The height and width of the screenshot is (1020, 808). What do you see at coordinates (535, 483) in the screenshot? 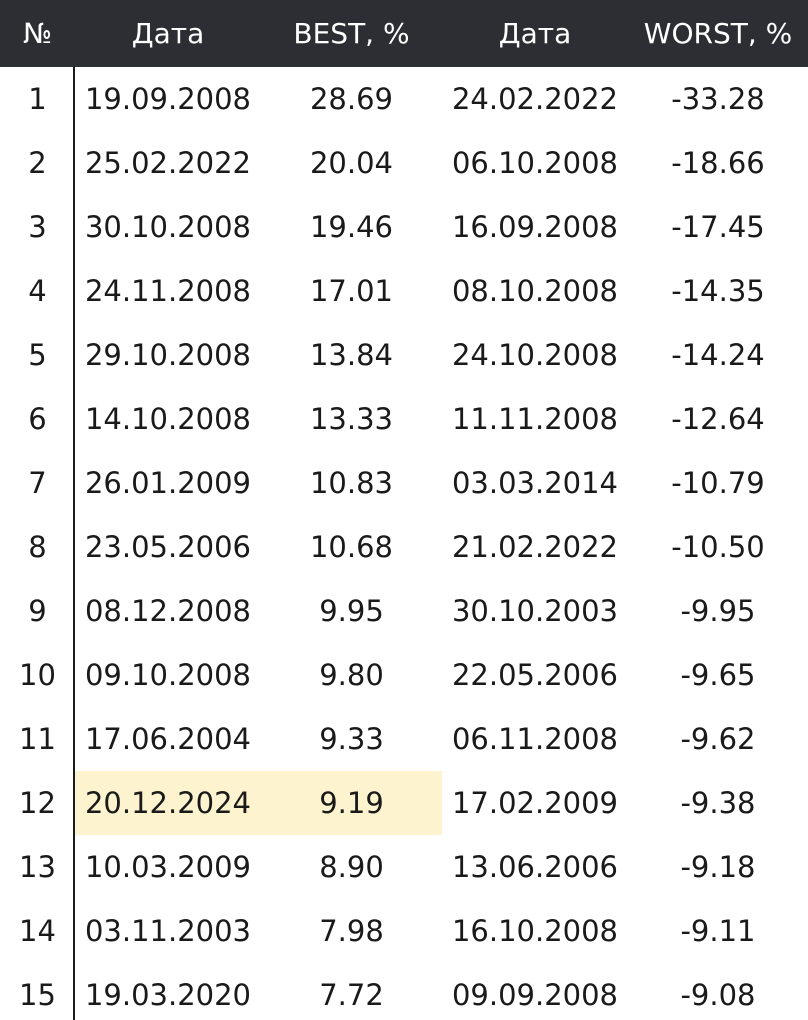
I see `worst-date: 03.03.2014` at bounding box center [535, 483].